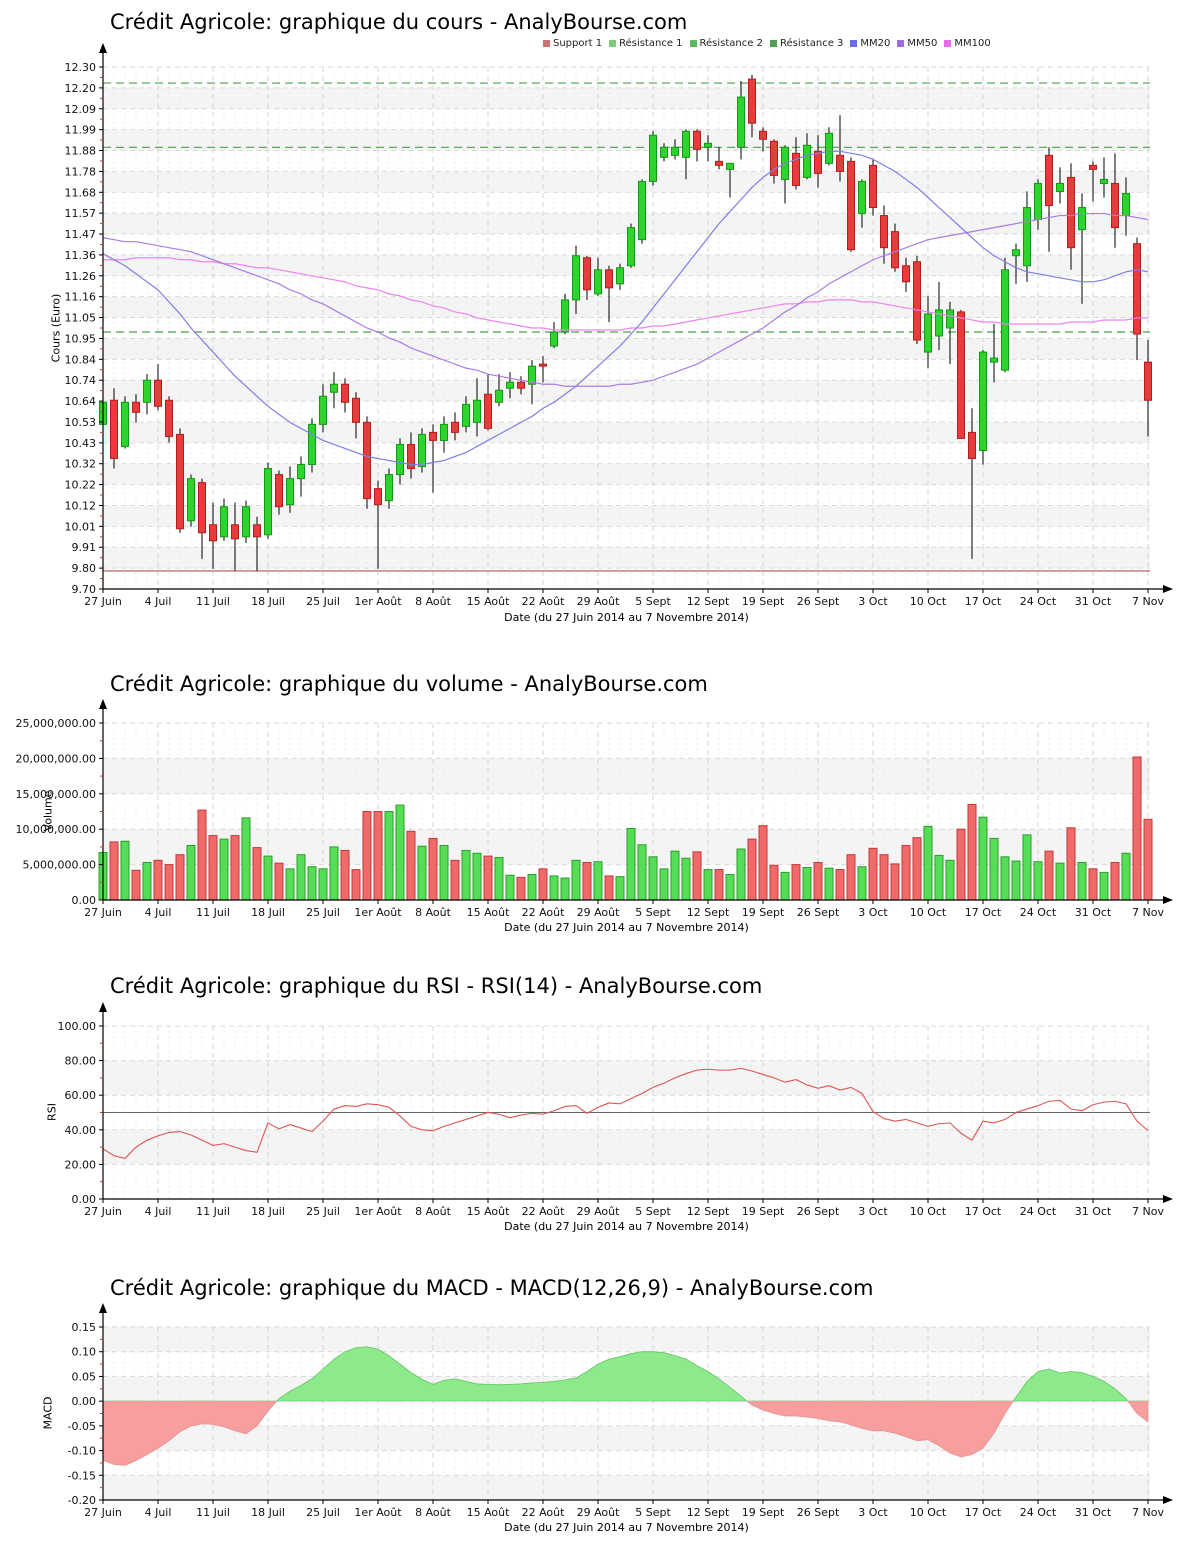  Describe the element at coordinates (82, 1475) in the screenshot. I see `svg-text: -0.15` at that location.